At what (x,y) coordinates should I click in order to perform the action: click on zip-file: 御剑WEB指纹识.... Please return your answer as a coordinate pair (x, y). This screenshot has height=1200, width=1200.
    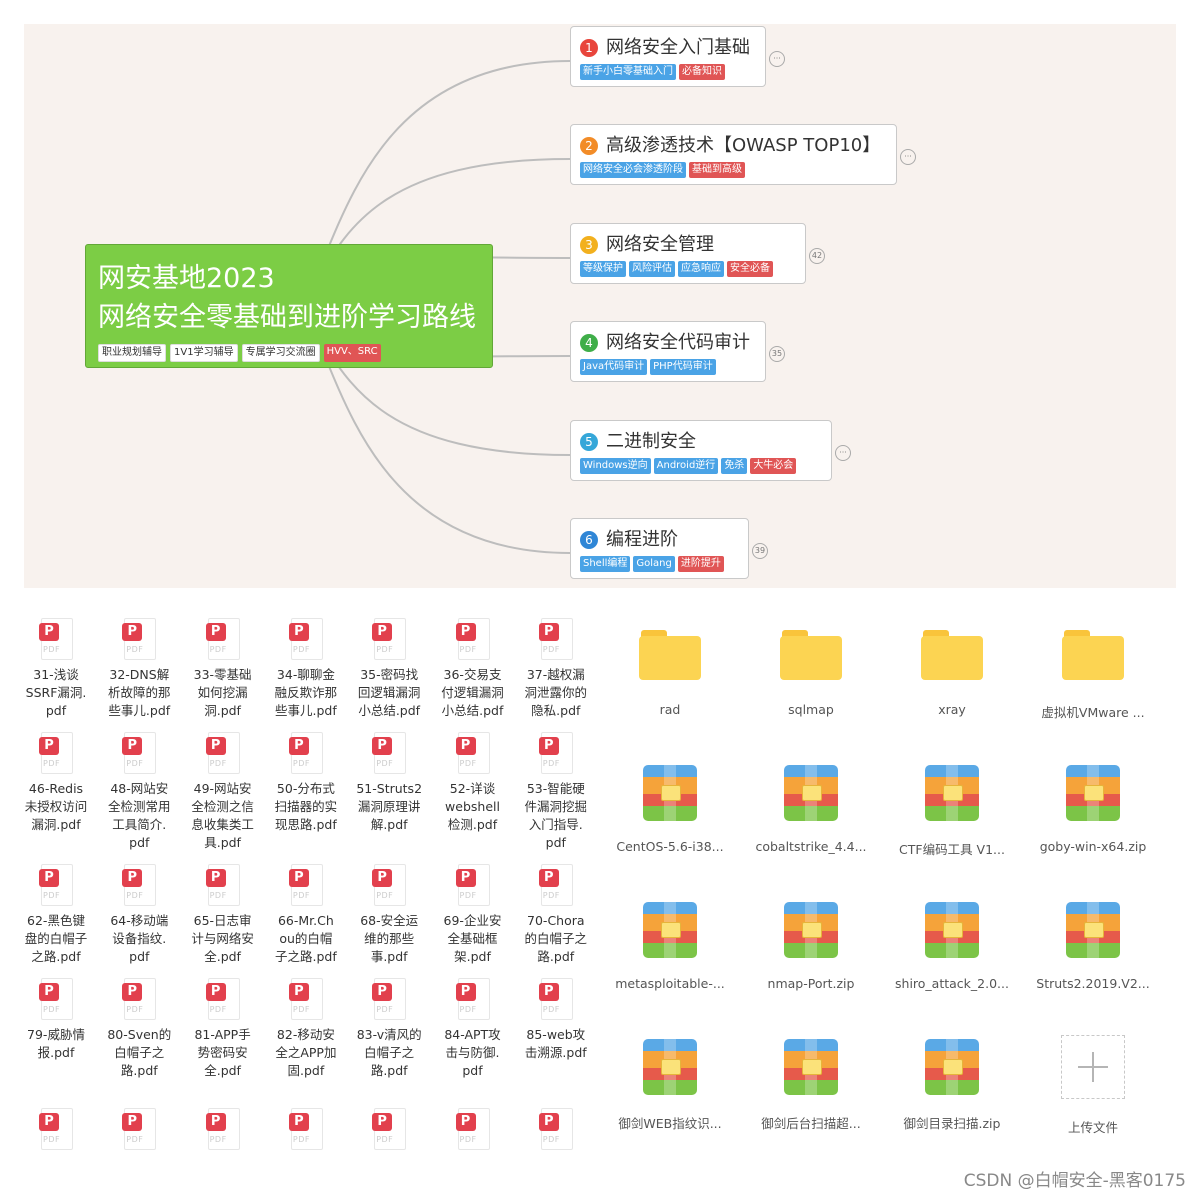
    Looking at the image, I should click on (670, 1085).